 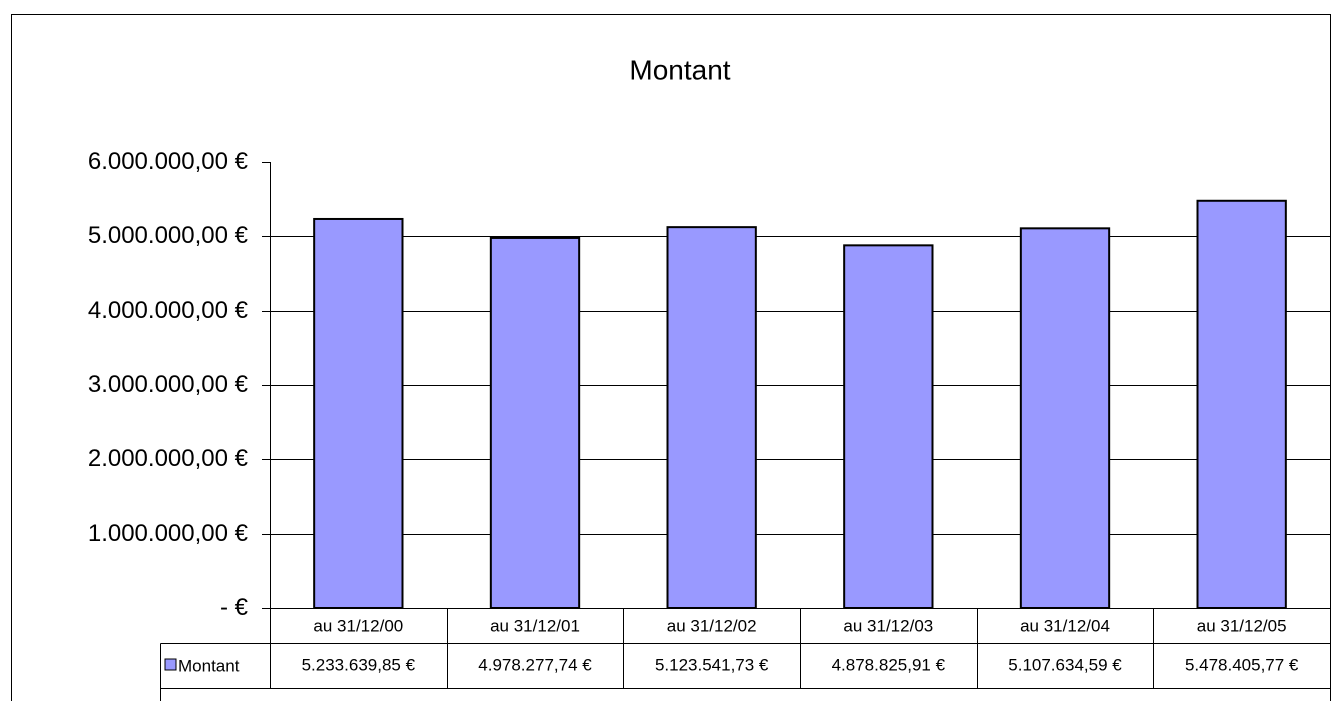 I want to click on legend-key, so click(x=170, y=664).